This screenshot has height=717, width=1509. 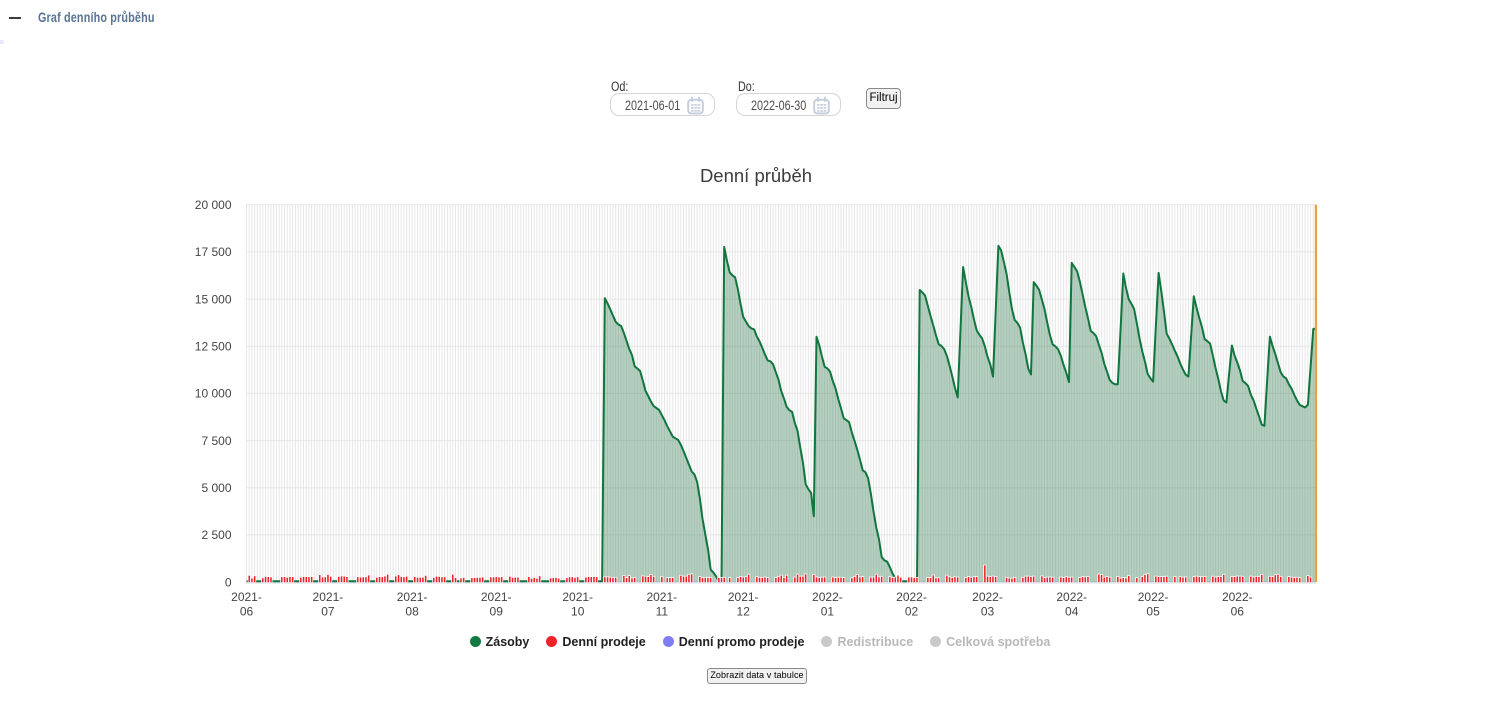 What do you see at coordinates (578, 611) in the screenshot?
I see `svg-text: 10` at bounding box center [578, 611].